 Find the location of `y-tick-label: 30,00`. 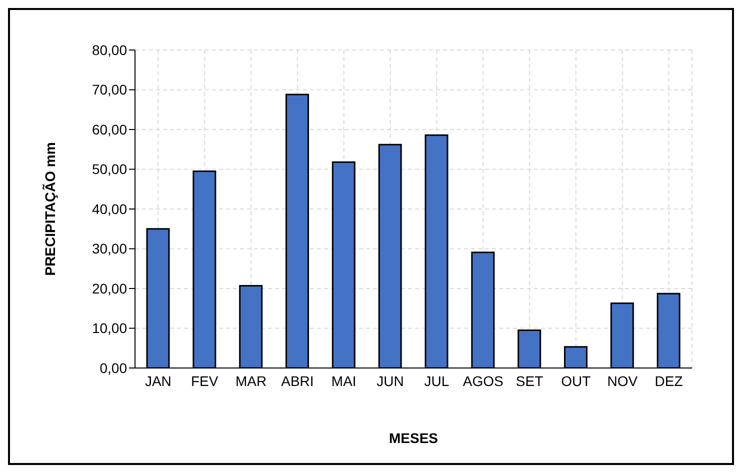

y-tick-label: 30,00 is located at coordinates (110, 248).